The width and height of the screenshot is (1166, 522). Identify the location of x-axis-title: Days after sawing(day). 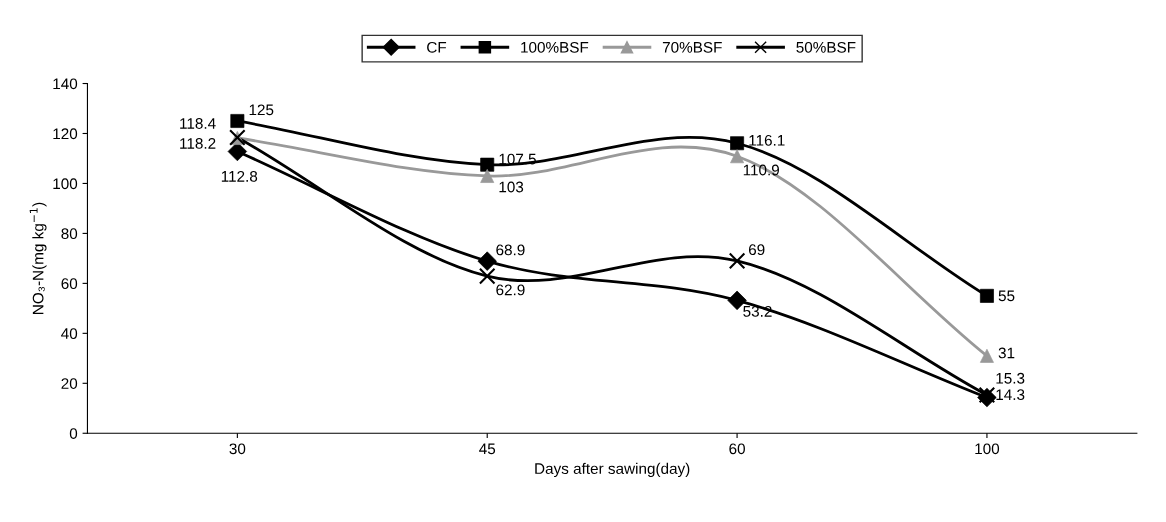
(612, 470).